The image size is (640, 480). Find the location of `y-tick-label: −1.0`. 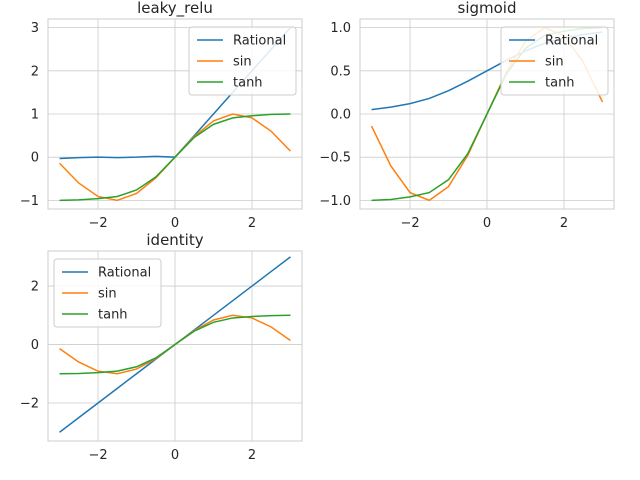

y-tick-label: −1.0 is located at coordinates (335, 201).